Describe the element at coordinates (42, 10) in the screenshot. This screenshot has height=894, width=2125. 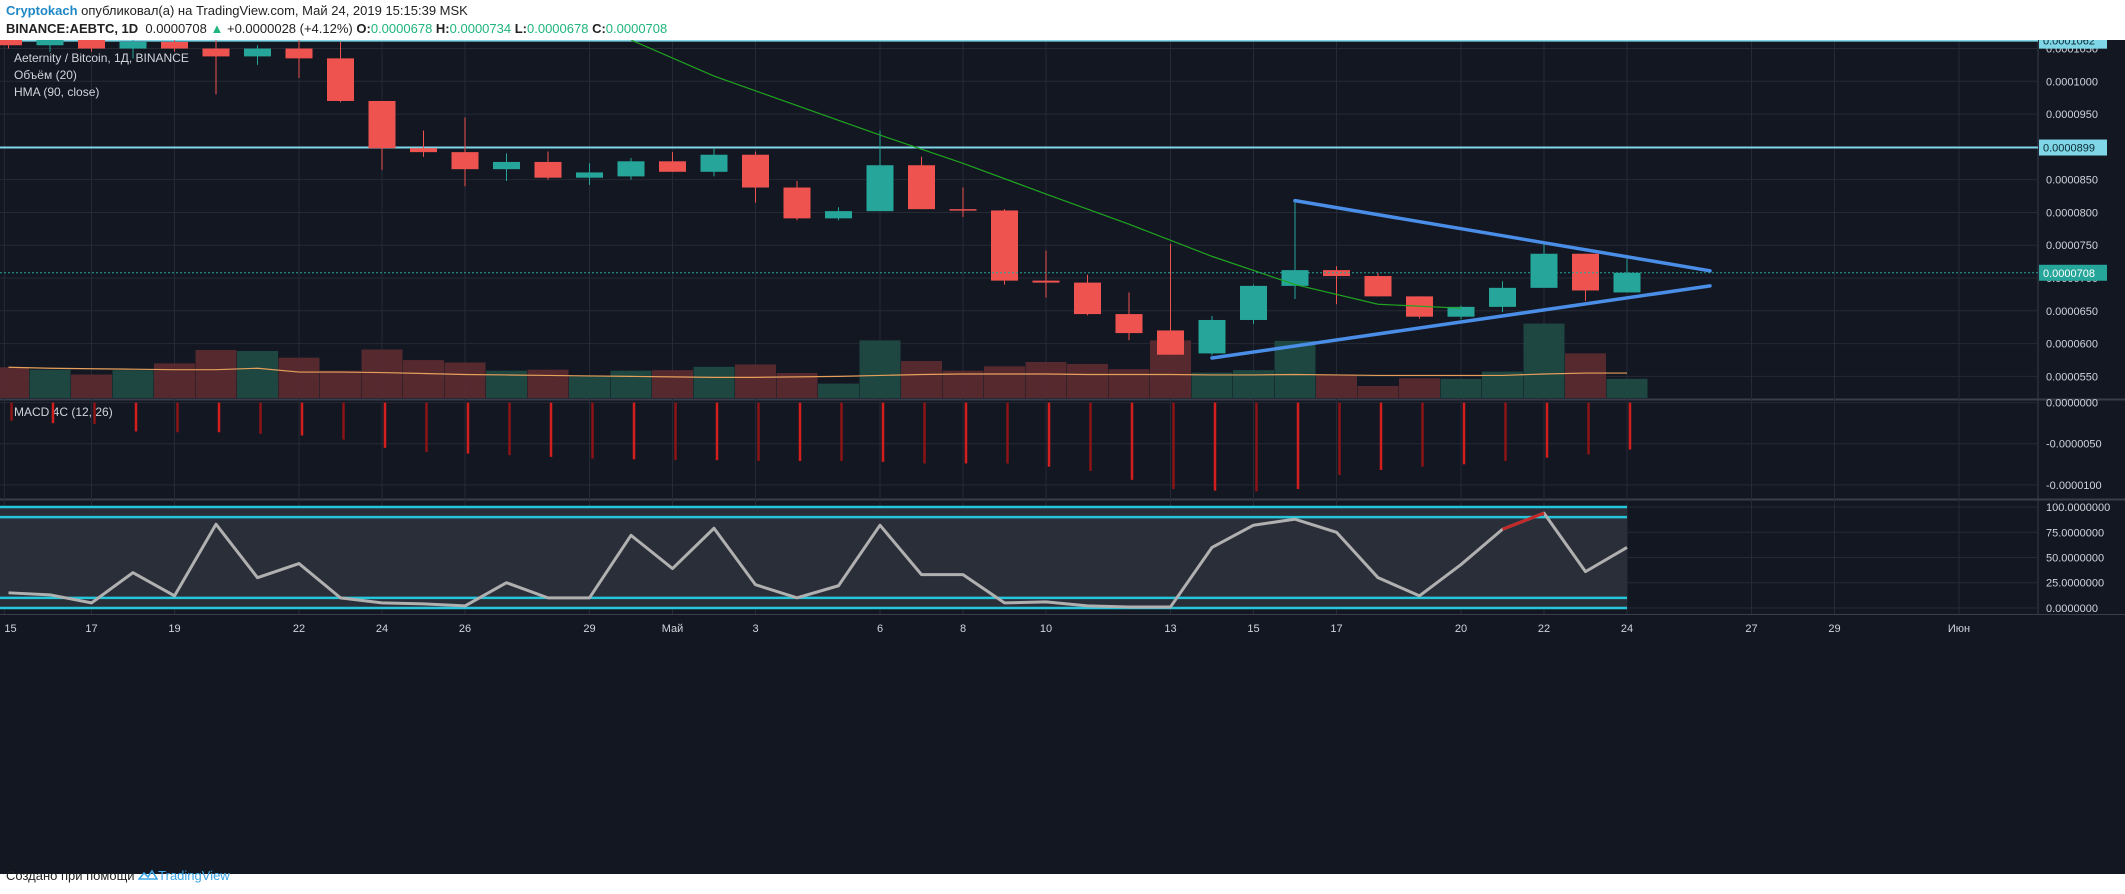
I see `author-link: Cryptokach` at that location.